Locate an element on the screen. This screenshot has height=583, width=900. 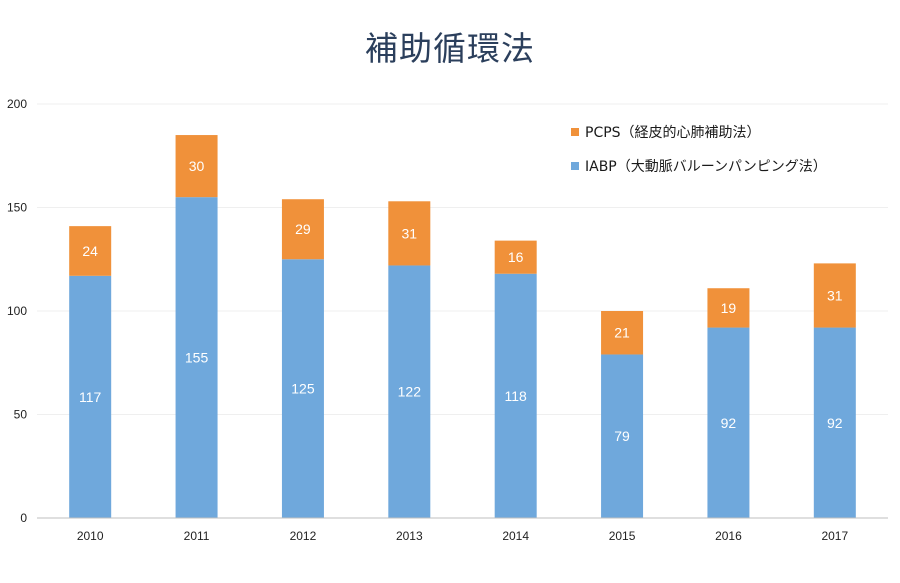
data-label: 19 is located at coordinates (729, 308).